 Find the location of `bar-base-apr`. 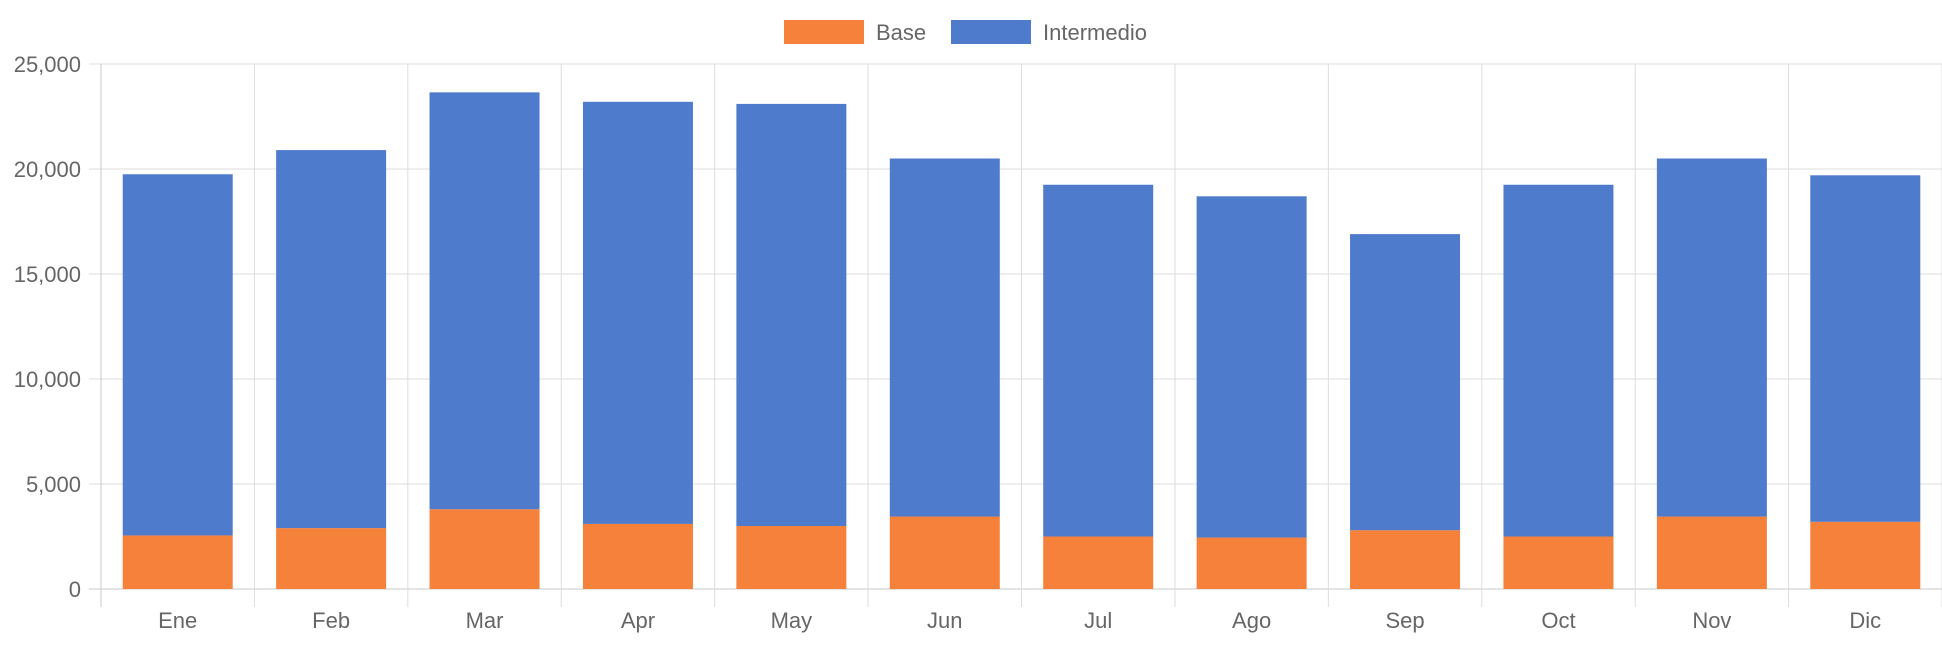

bar-base-apr is located at coordinates (637, 556).